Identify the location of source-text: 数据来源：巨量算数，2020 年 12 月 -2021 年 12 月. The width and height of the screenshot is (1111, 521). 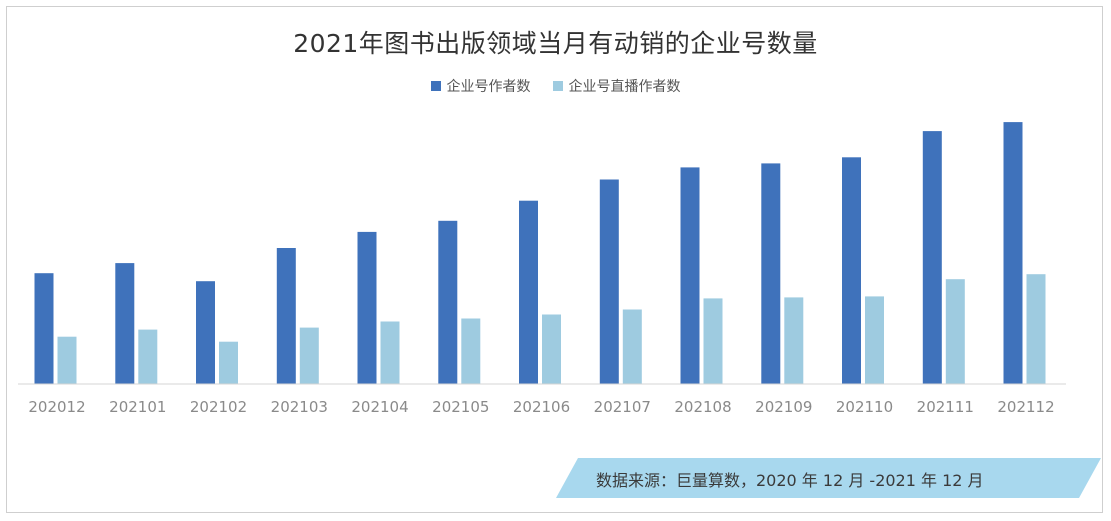
(790, 480).